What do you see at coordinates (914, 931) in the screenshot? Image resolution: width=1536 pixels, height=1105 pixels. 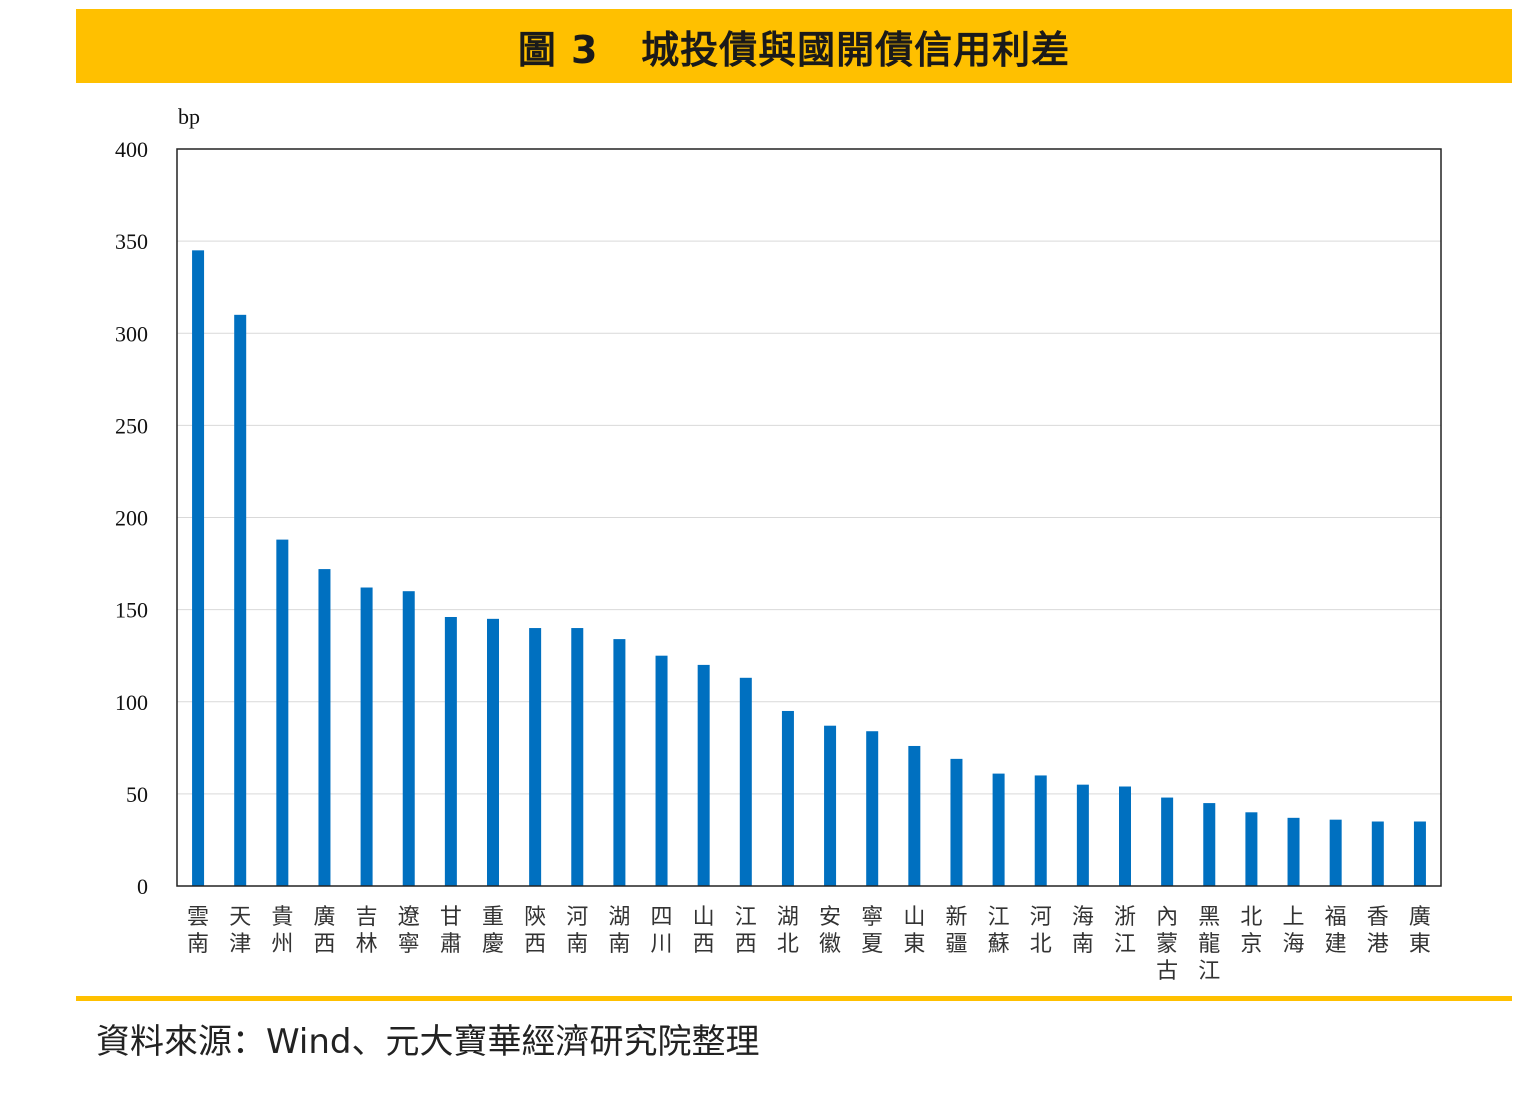 I see `x-category-label: 山東` at bounding box center [914, 931].